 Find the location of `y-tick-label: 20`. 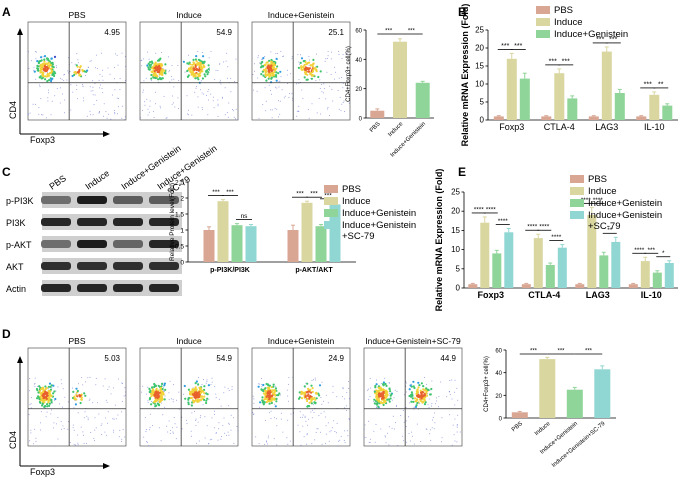

y-tick-label: 20 is located at coordinates (358, 90).